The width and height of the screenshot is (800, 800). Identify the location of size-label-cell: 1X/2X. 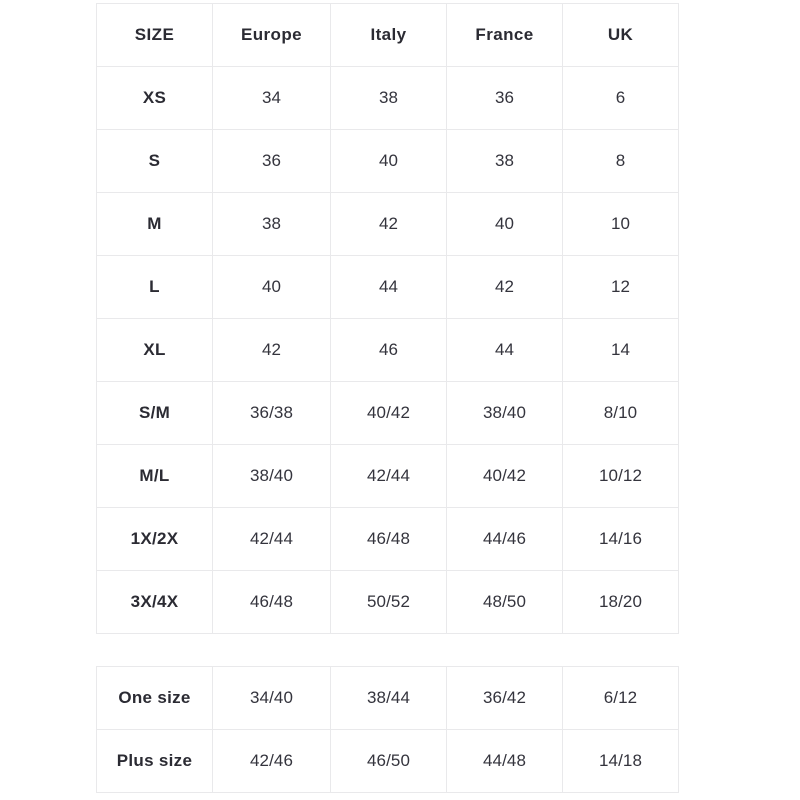
(154, 539).